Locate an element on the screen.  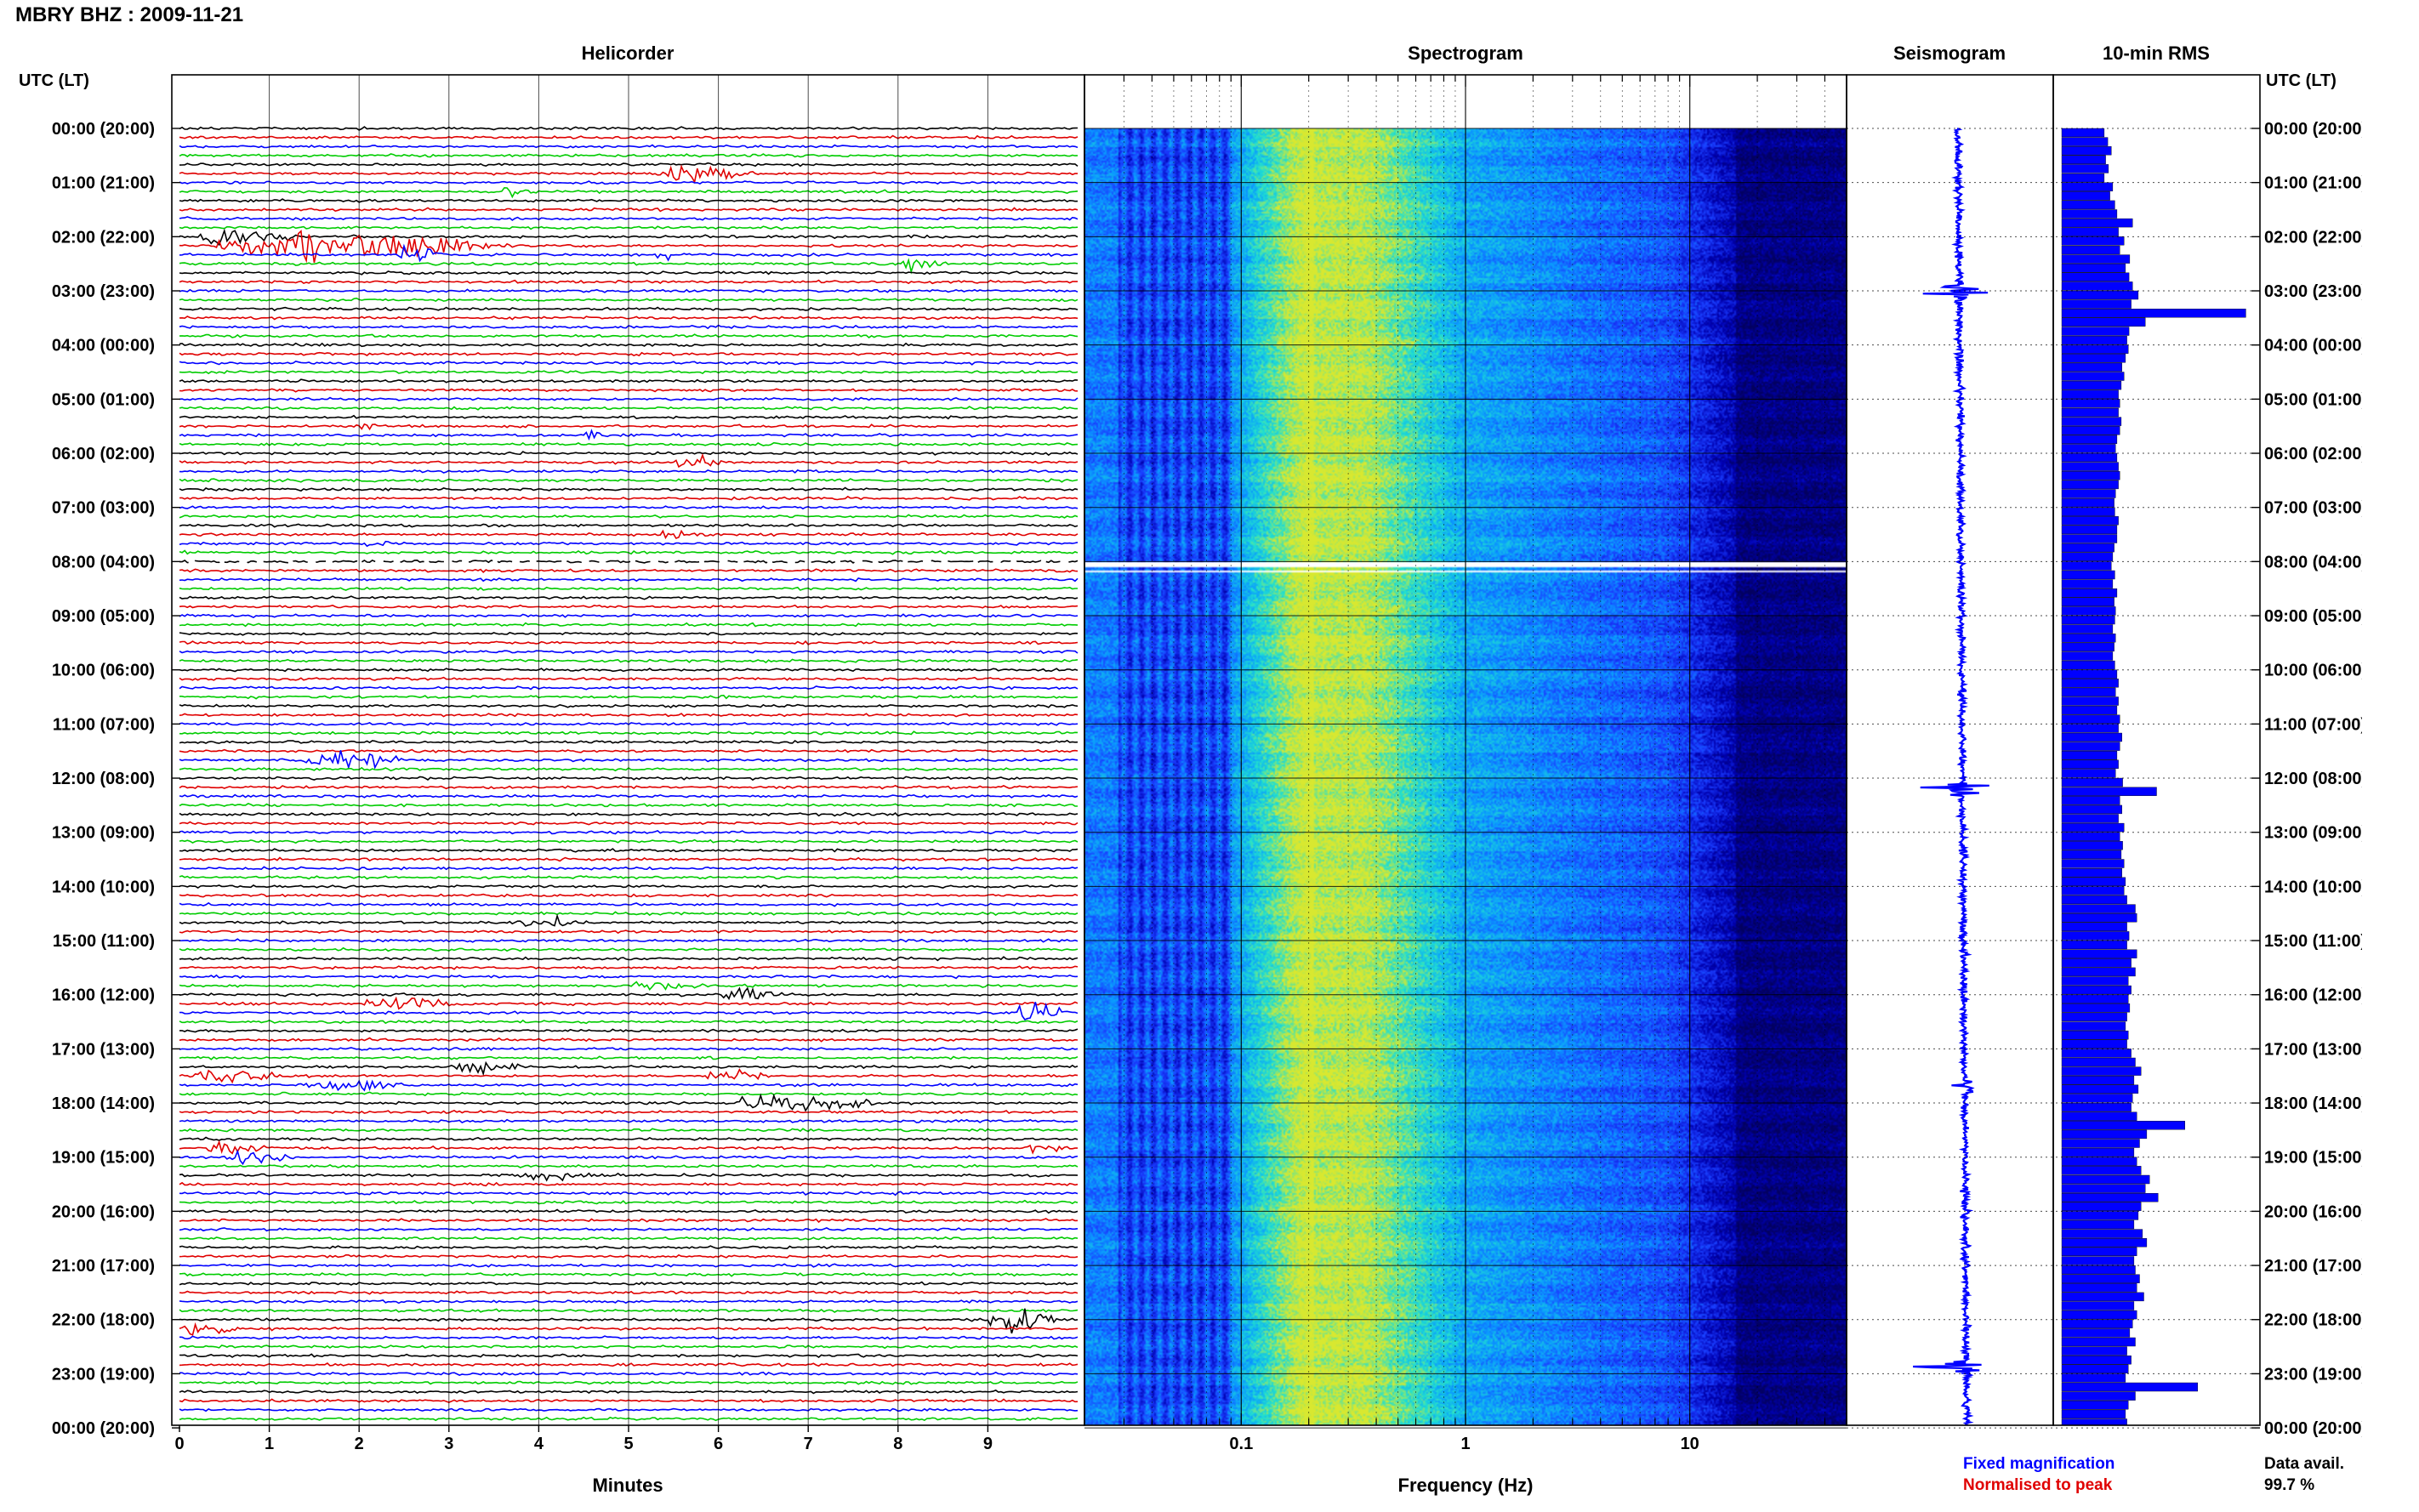
helicorder-x-tick-label: 0 is located at coordinates (179, 1444).